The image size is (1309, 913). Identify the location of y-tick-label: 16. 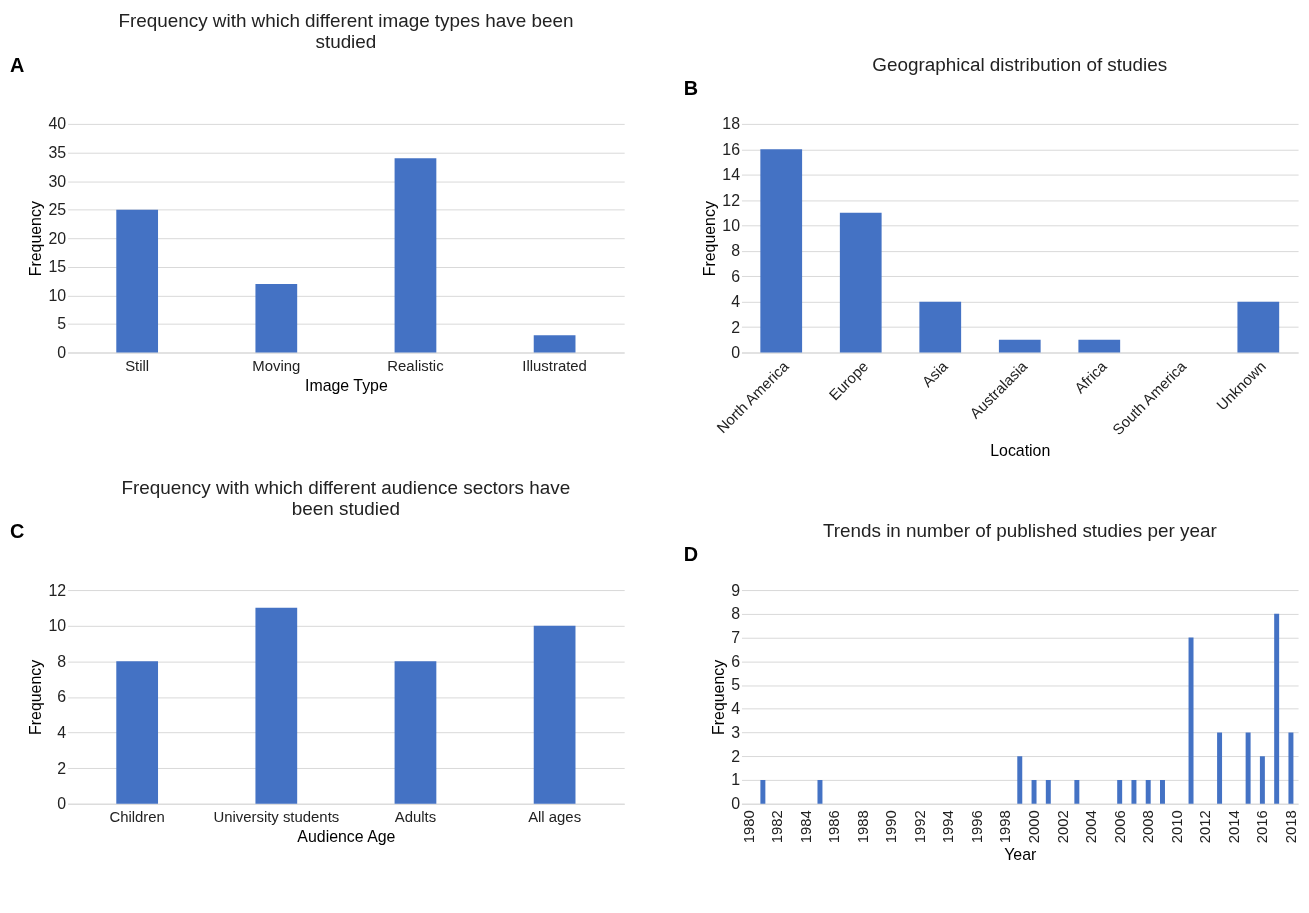
(731, 149).